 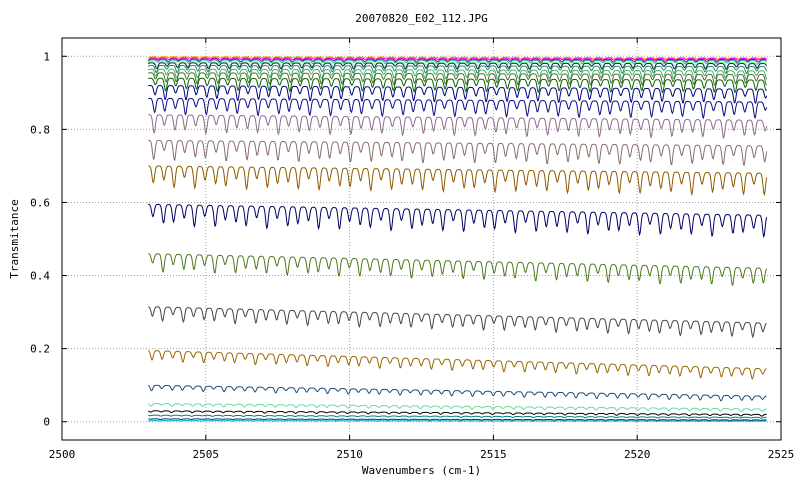 I want to click on y-tick-labels: 0 0.2 0.4 0.6 0.8 1, so click(x=40, y=239).